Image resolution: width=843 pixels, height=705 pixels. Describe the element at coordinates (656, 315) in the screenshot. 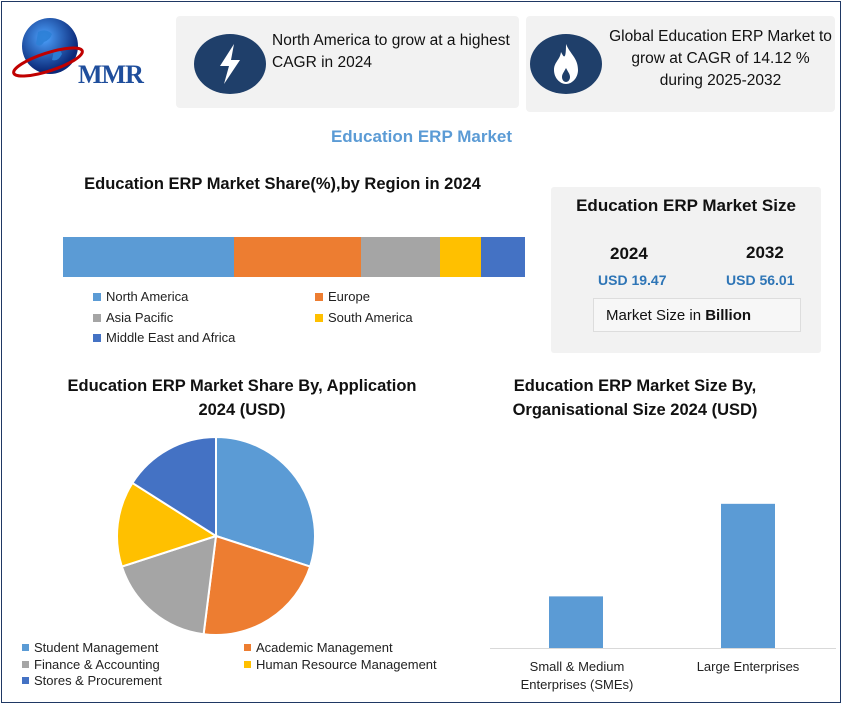

I see `unit-prefix: Market Size in` at that location.